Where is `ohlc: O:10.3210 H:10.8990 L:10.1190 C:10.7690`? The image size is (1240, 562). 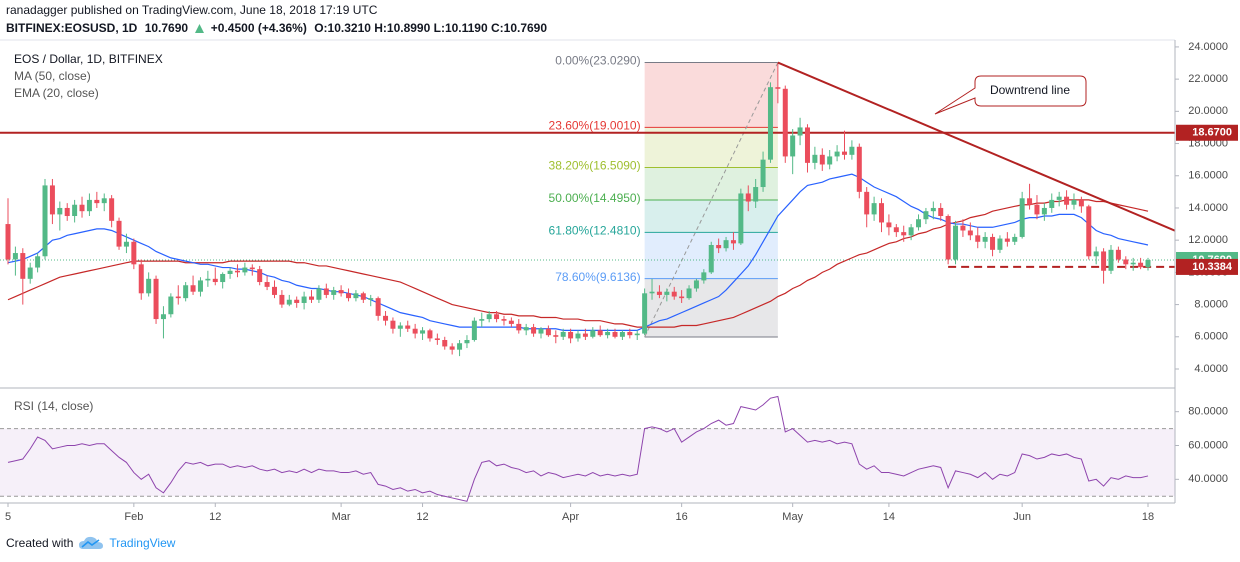 ohlc: O:10.3210 H:10.8990 L:10.1190 C:10.7690 is located at coordinates (431, 28).